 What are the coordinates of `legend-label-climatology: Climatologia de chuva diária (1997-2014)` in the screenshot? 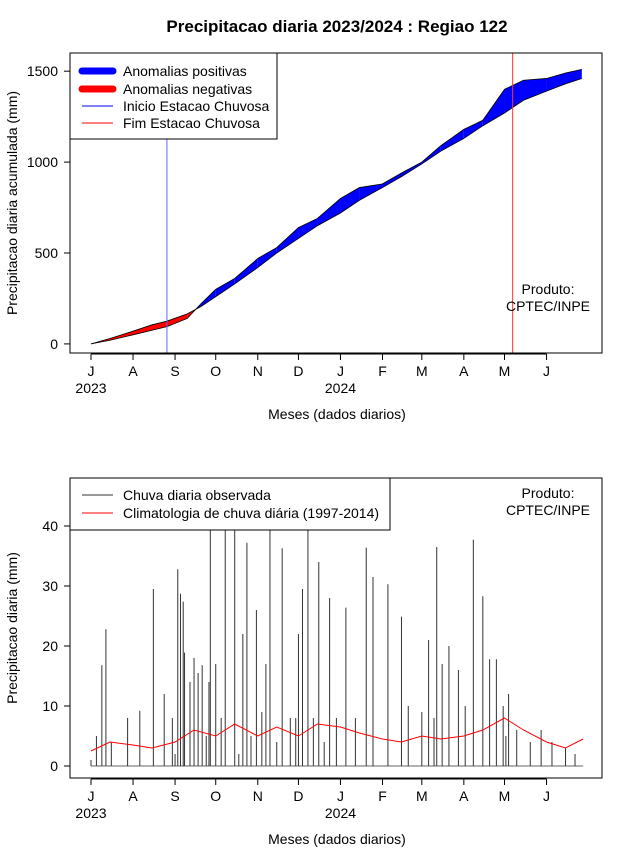 It's located at (251, 513).